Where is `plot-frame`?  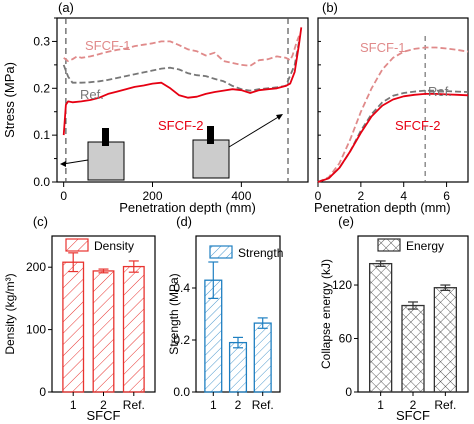 plot-frame is located at coordinates (393, 100).